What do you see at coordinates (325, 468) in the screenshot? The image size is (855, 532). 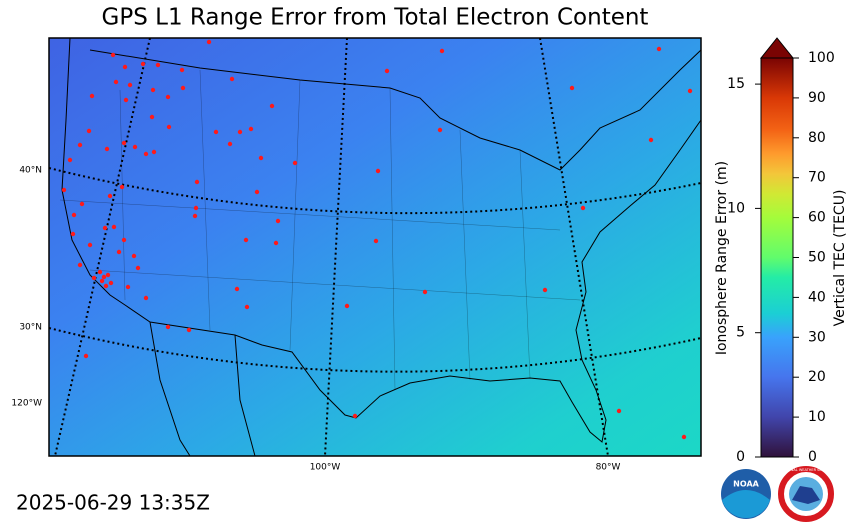 I see `lon-label: 100°W` at bounding box center [325, 468].